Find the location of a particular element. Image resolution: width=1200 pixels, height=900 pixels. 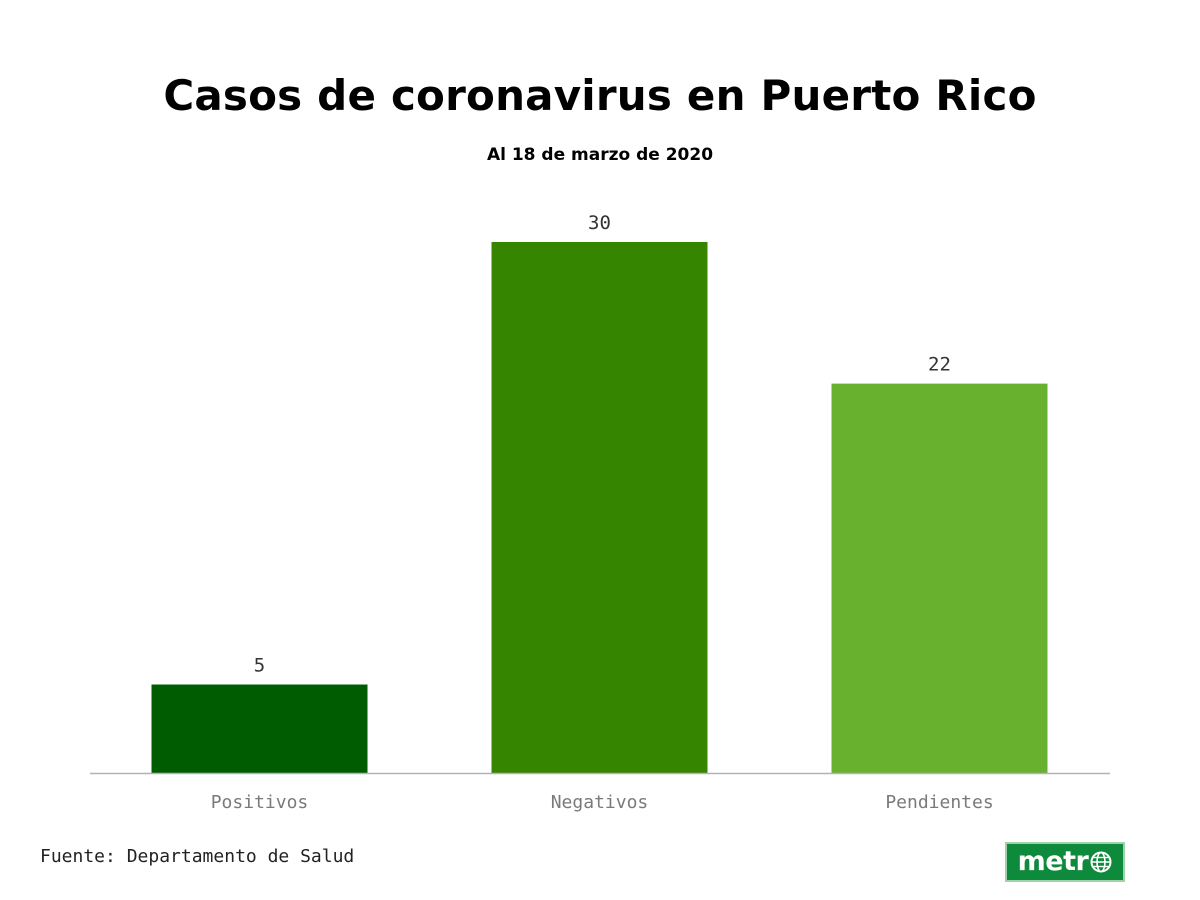

globe-icon is located at coordinates (1101, 862).